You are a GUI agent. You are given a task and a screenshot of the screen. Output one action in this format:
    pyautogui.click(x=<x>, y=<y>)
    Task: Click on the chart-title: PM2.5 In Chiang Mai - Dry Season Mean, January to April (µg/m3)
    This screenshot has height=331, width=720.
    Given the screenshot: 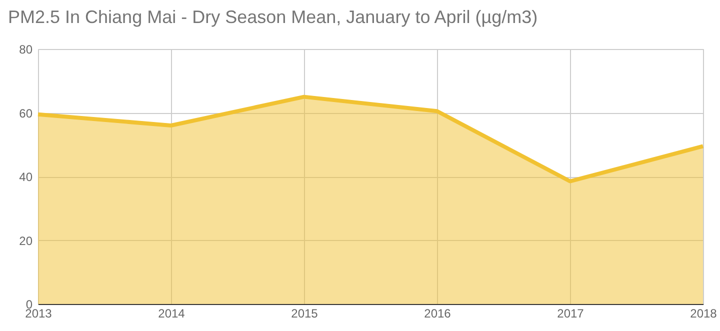 What is the action you would take?
    pyautogui.click(x=273, y=17)
    